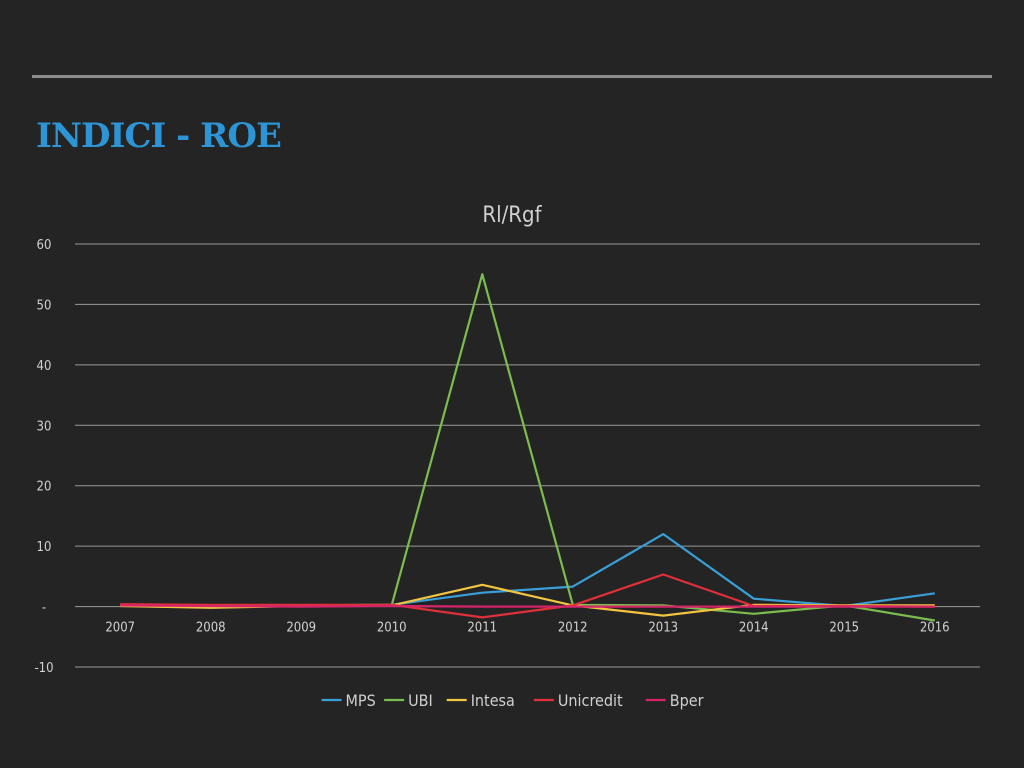  Describe the element at coordinates (527, 606) in the screenshot. I see `series-line-bper` at that location.